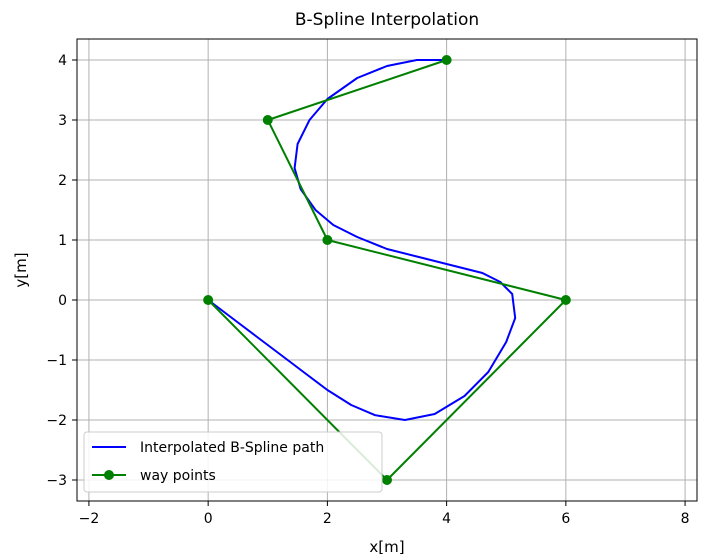  Describe the element at coordinates (386, 547) in the screenshot. I see `x-axis-label: x[m]` at that location.